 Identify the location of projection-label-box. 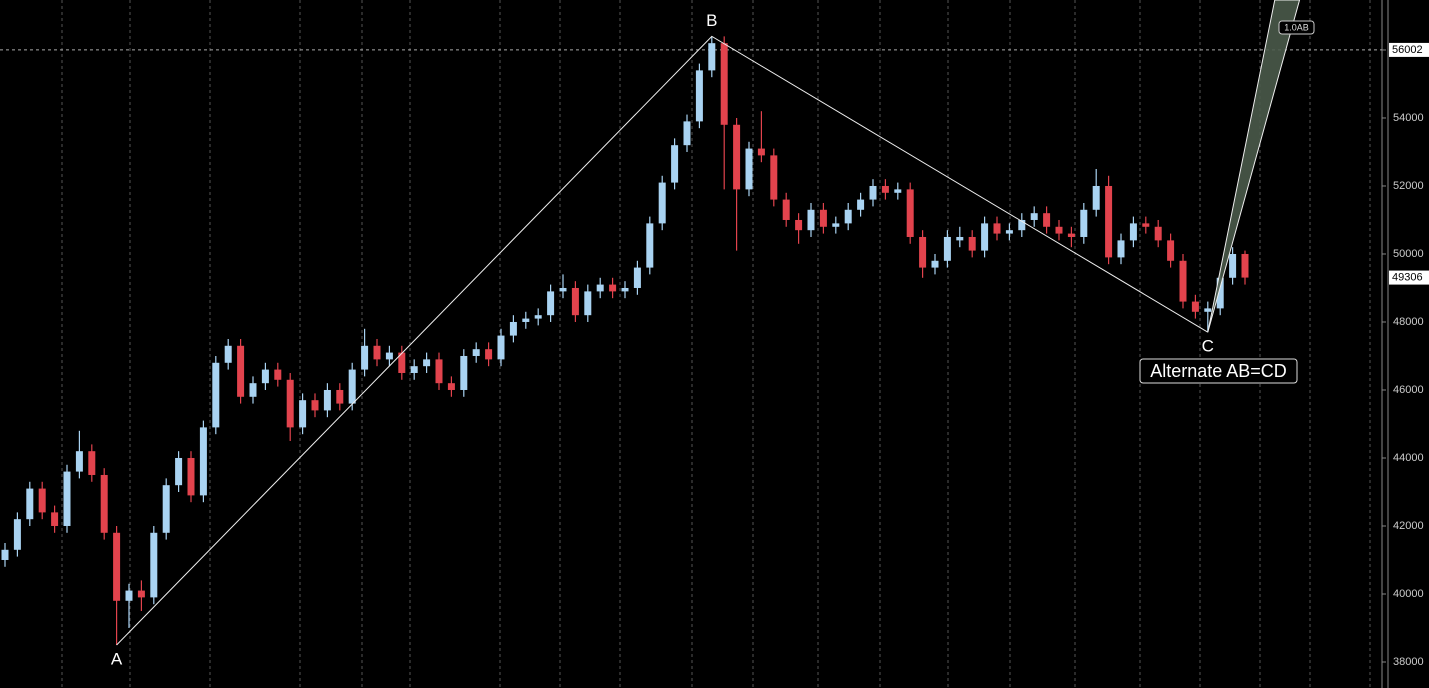
(1296, 27).